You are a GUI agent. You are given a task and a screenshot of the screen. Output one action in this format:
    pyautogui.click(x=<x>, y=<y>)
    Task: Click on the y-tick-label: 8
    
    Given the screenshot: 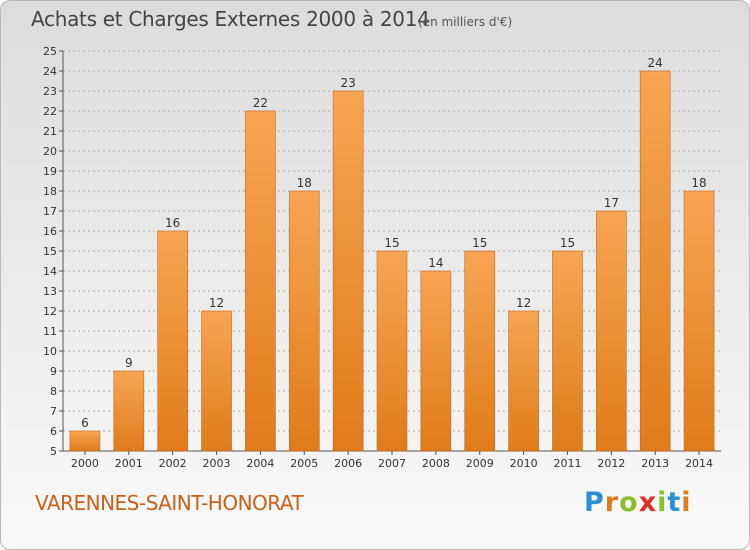 What is the action you would take?
    pyautogui.click(x=53, y=391)
    